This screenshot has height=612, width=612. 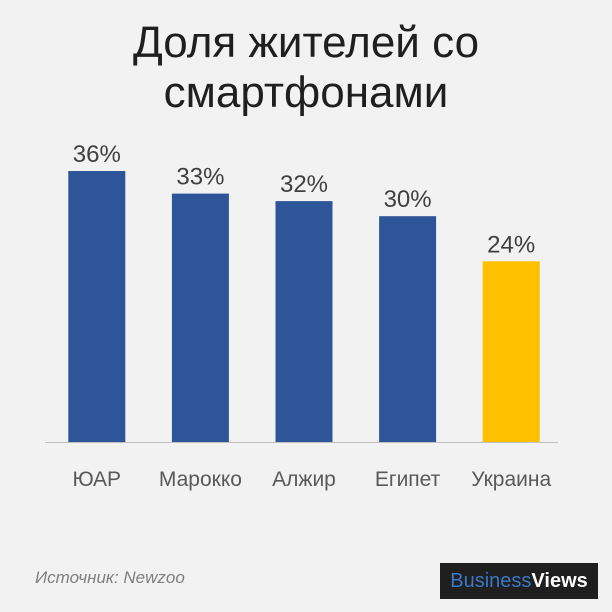 I want to click on chart-title-line-2: смартфонами, so click(x=306, y=92).